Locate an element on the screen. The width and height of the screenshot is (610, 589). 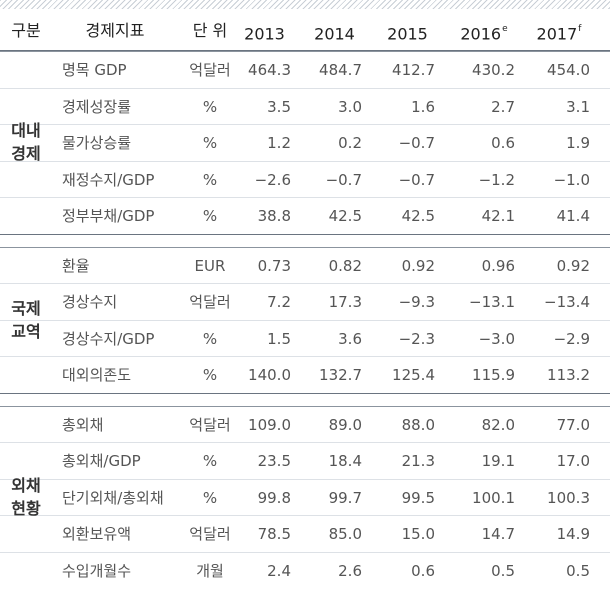
unit-label: EUR is located at coordinates (210, 265).